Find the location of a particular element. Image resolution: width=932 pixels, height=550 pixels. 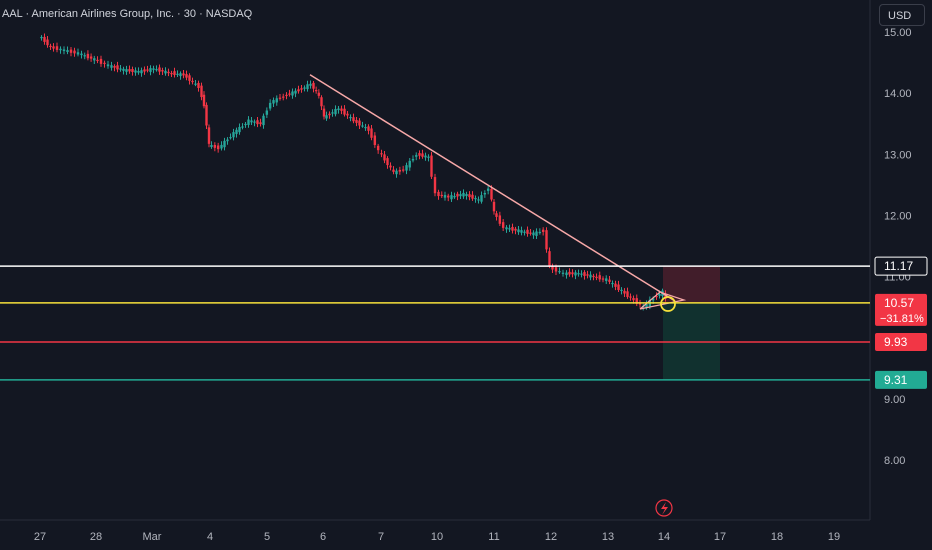

x-tick-label: 10 is located at coordinates (437, 537).